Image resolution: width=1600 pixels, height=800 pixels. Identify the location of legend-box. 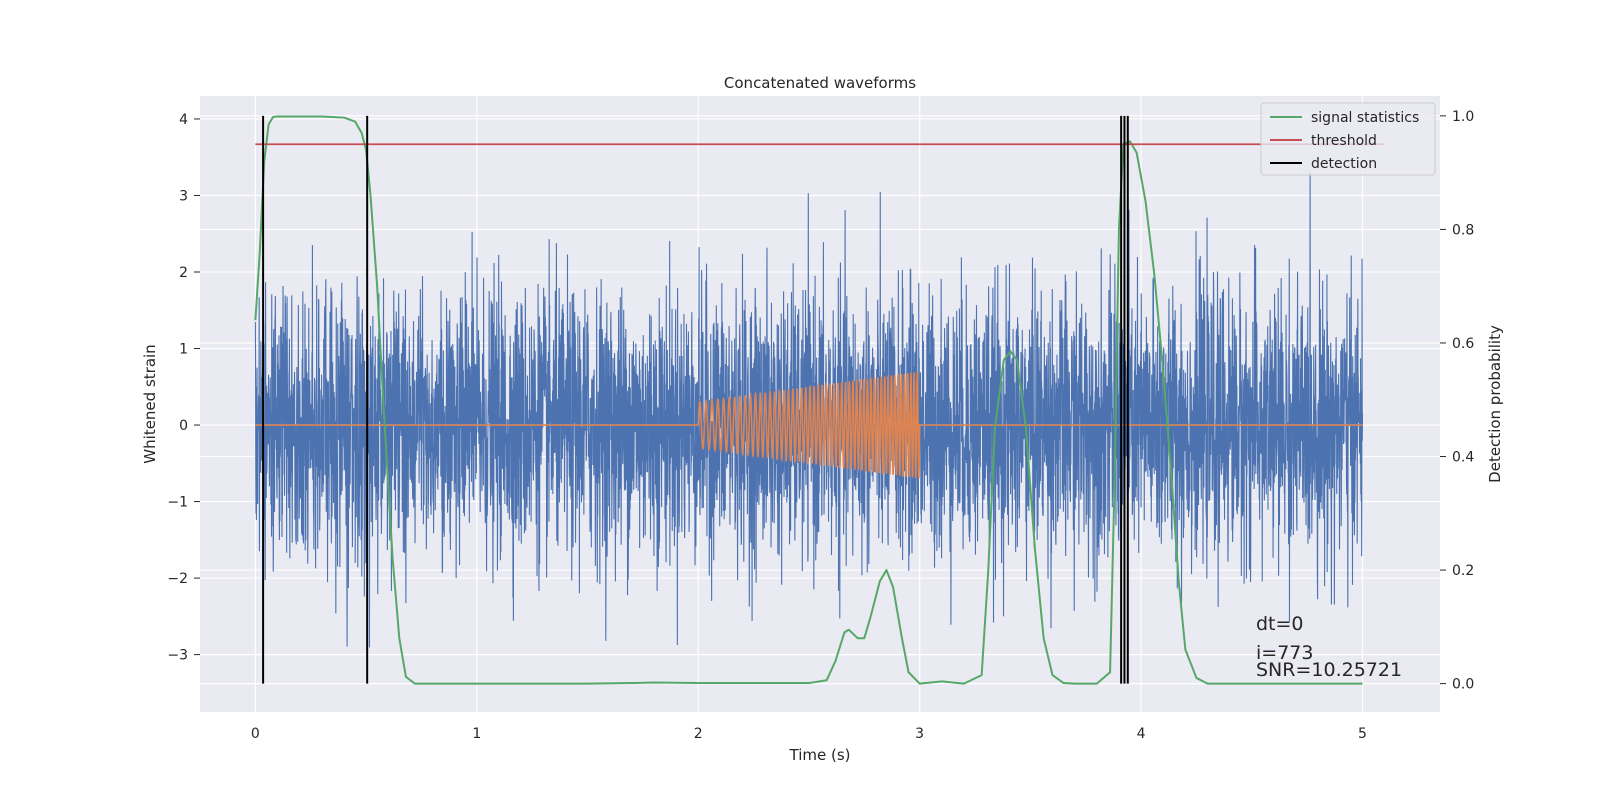
(1348, 139).